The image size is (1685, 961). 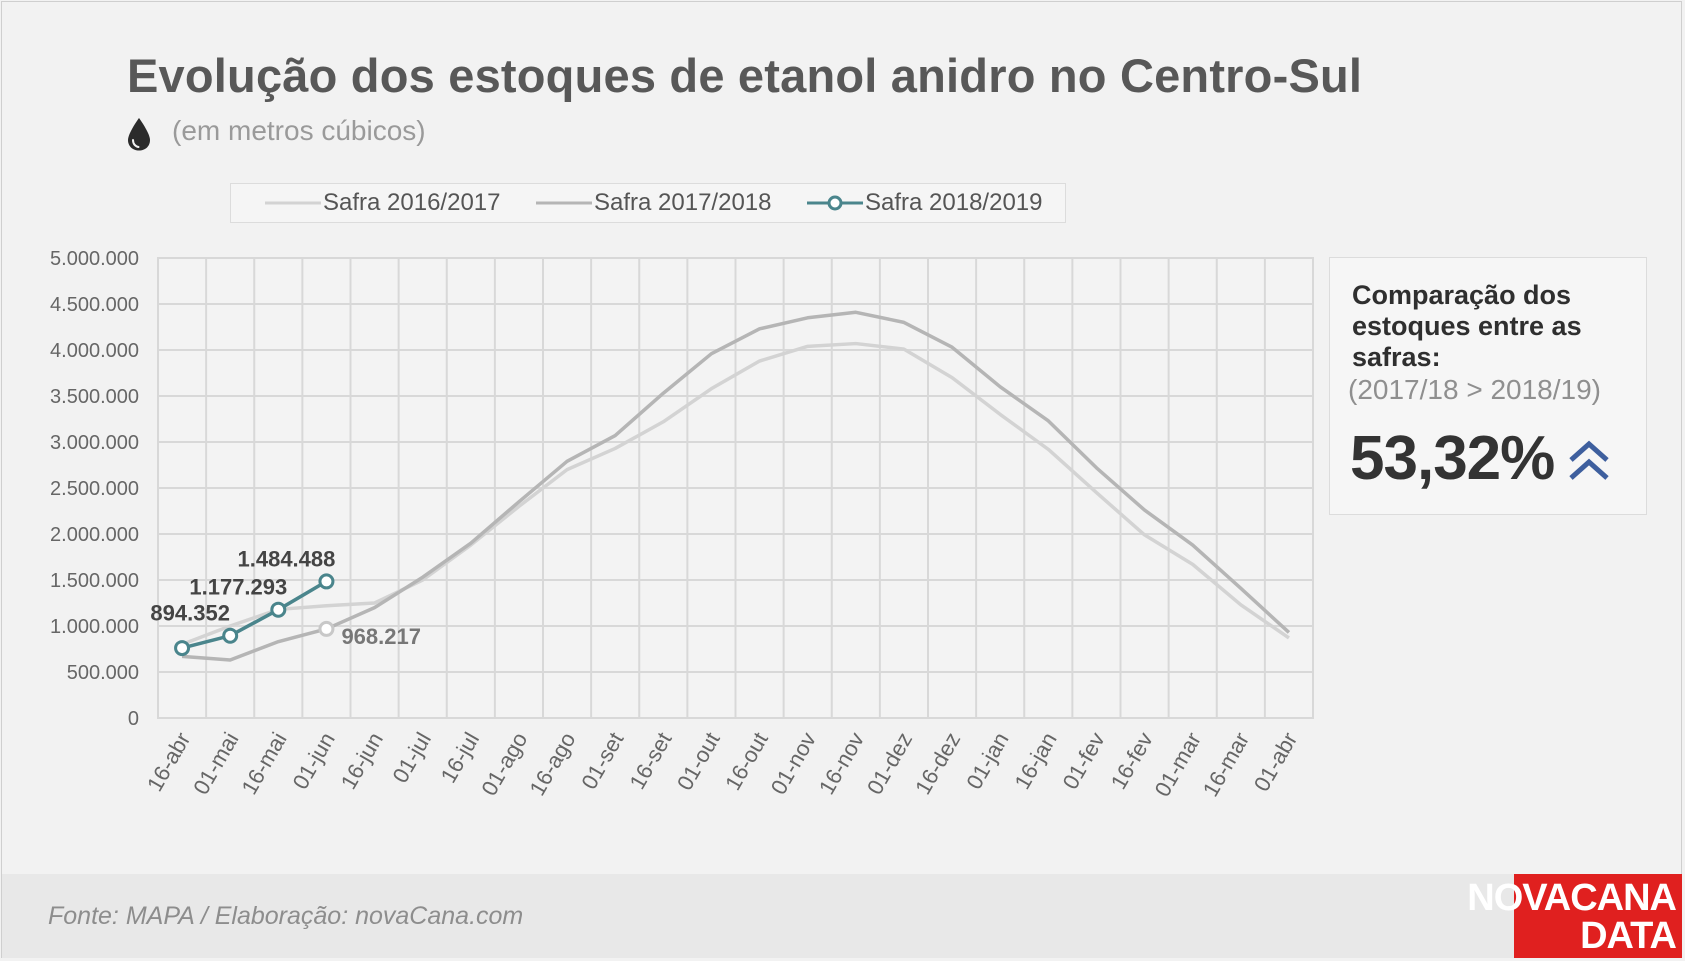 I want to click on x-tick-label: 16-set, so click(x=650, y=760).